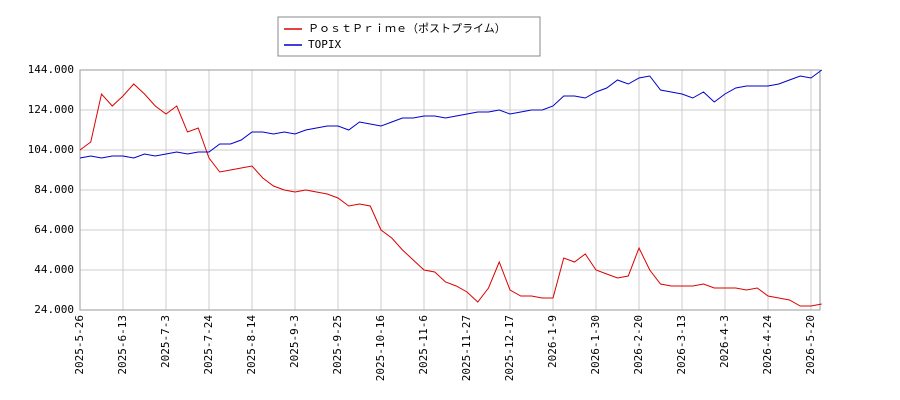  What do you see at coordinates (54, 189) in the screenshot?
I see `y-tick-label: 84.000` at bounding box center [54, 189].